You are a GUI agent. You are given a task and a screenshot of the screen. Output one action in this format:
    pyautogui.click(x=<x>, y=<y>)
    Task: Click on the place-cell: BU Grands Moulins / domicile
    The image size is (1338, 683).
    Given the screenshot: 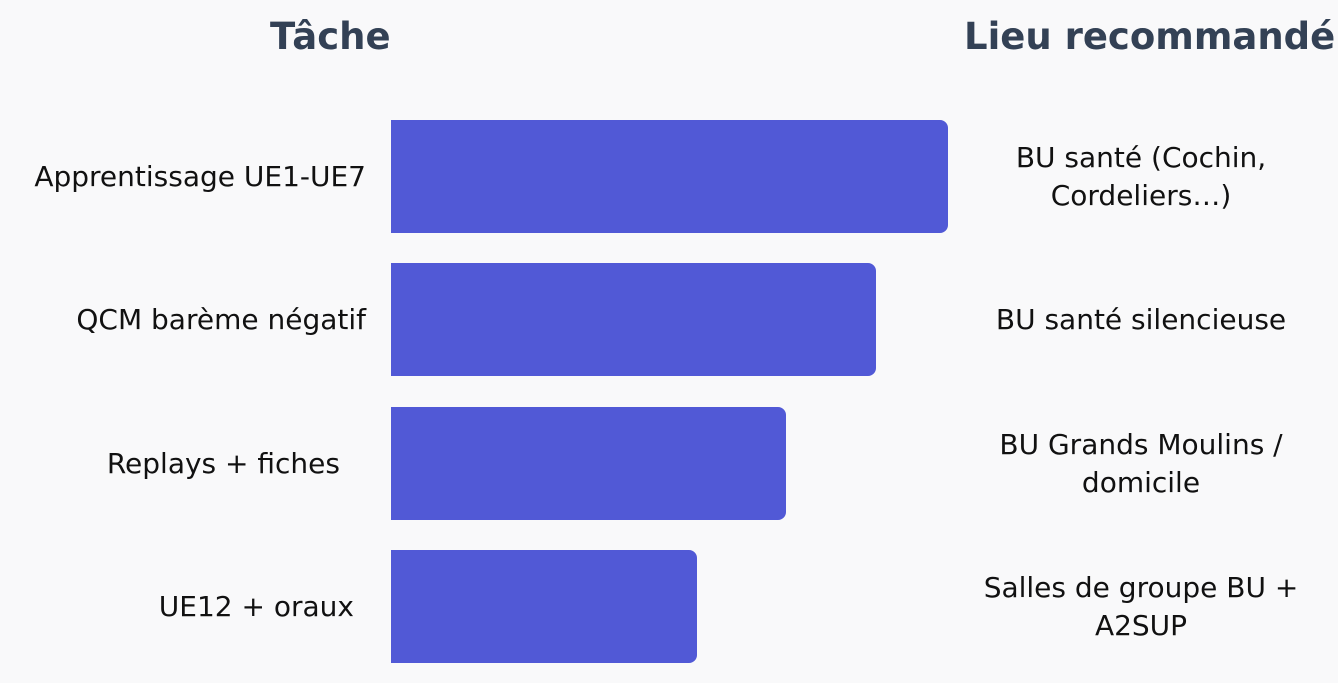 What is the action you would take?
    pyautogui.click(x=1141, y=464)
    